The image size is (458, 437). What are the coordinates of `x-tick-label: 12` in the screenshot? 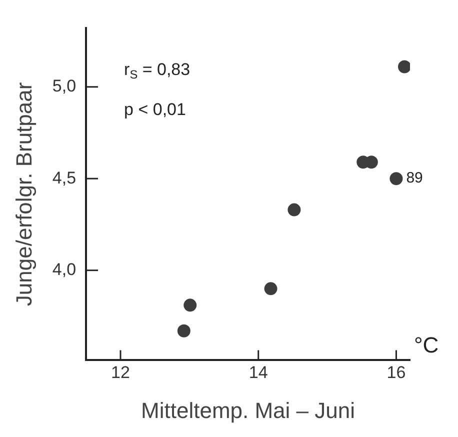 It's located at (120, 372).